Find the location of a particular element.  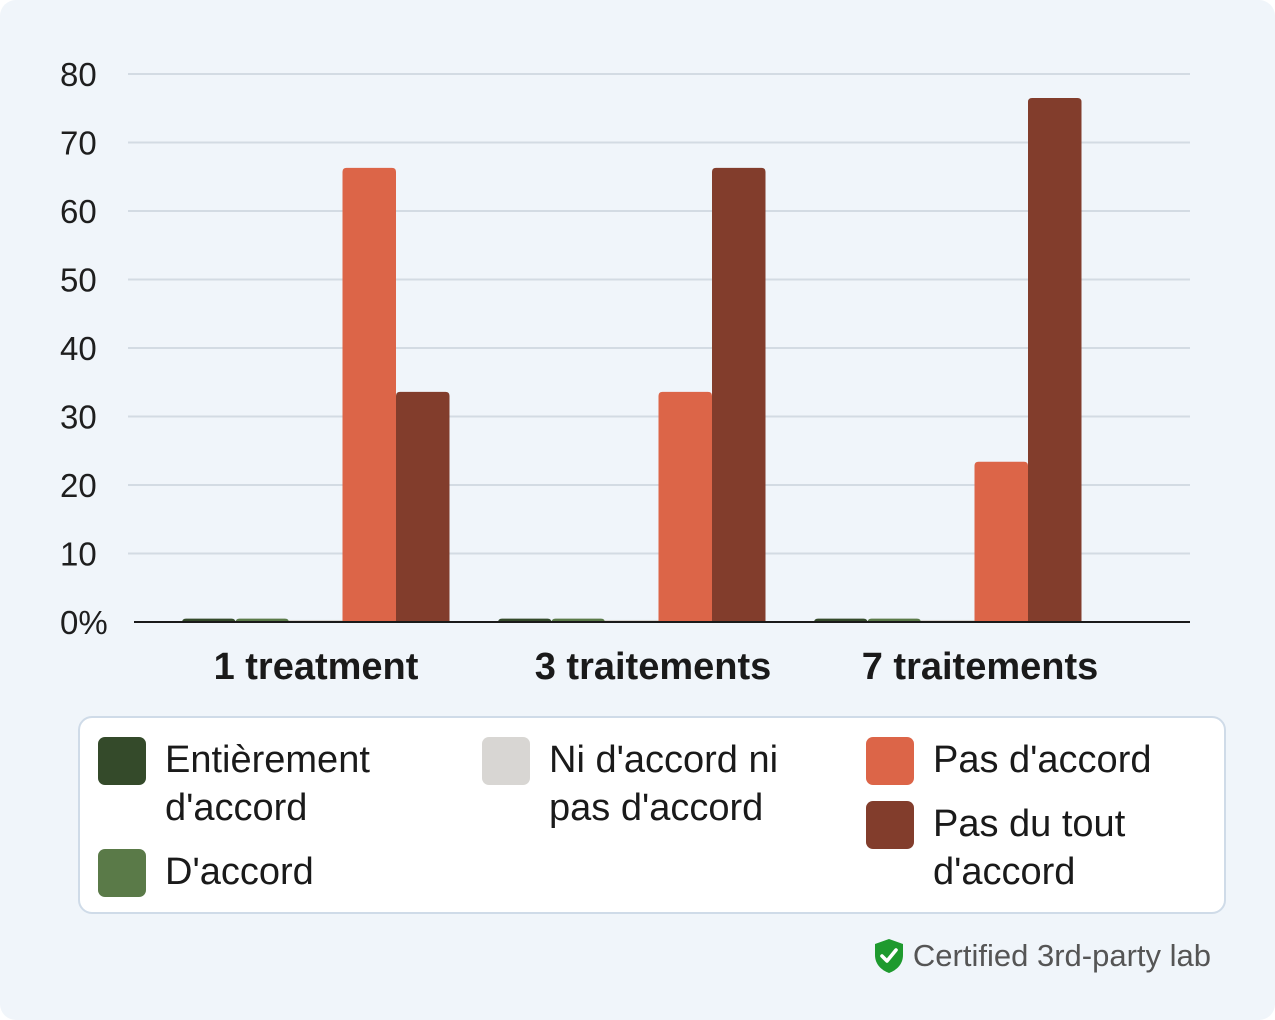

x-axis: 1 treatment 3 traitements 7 traitements is located at coordinates (656, 667).